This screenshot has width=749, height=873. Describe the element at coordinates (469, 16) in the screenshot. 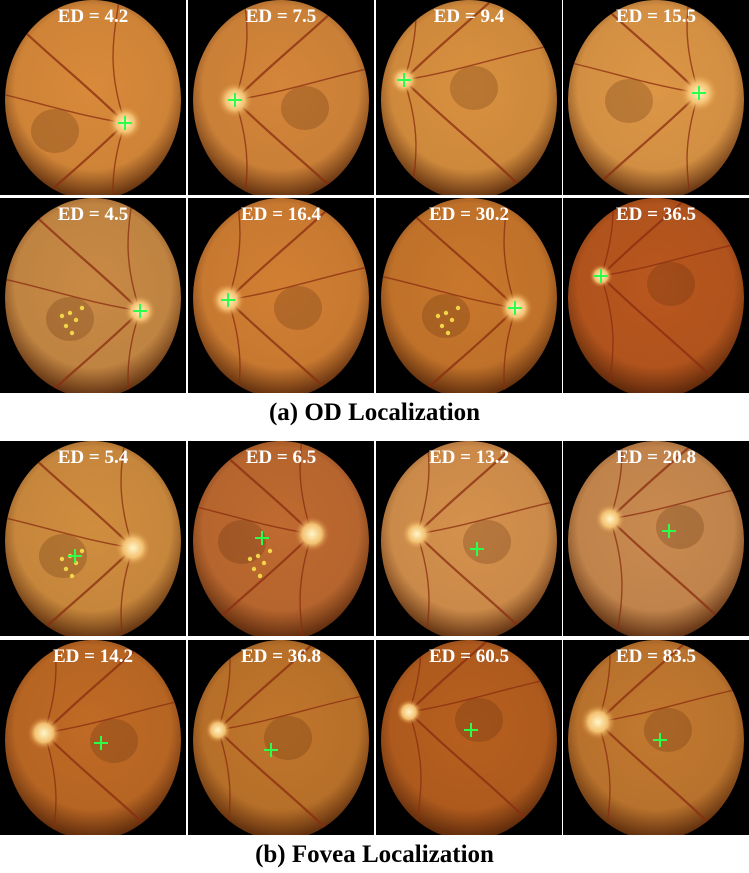

I see `ed-label: ED = 9.4` at that location.